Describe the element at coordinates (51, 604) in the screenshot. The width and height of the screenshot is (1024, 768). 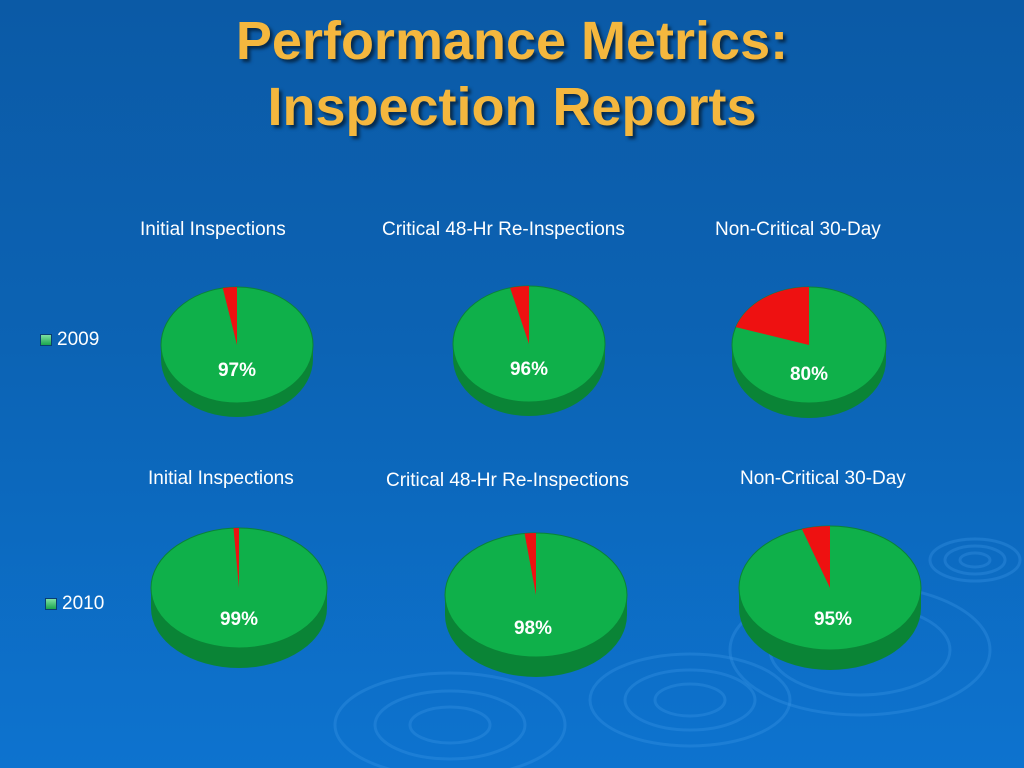
I see `legend-swatch-2010` at that location.